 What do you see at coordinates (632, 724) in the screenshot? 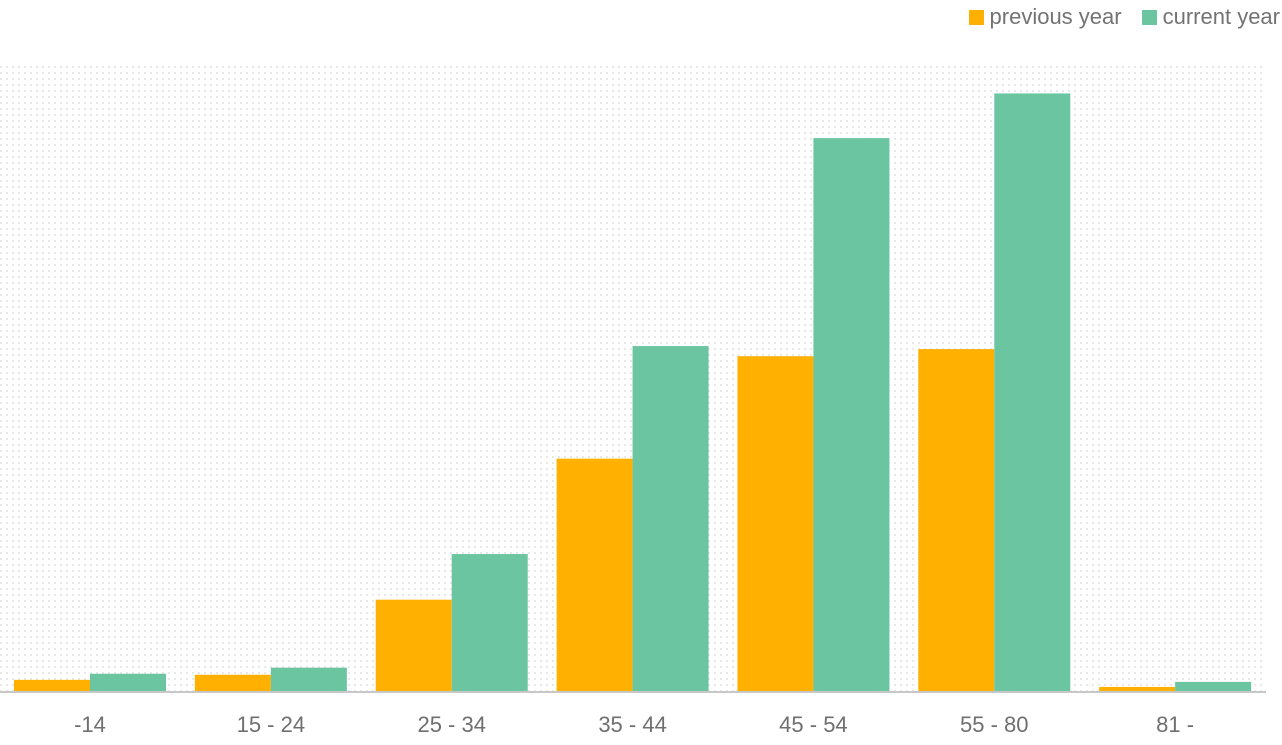
I see `x-tick-label: 35 - 44` at bounding box center [632, 724].